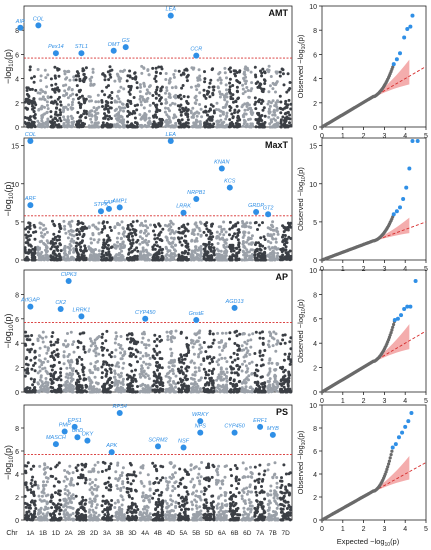 This screenshot has height=550, width=431. Describe the element at coordinates (196, 193) in the screenshot. I see `gene-label: NRPB1` at that location.